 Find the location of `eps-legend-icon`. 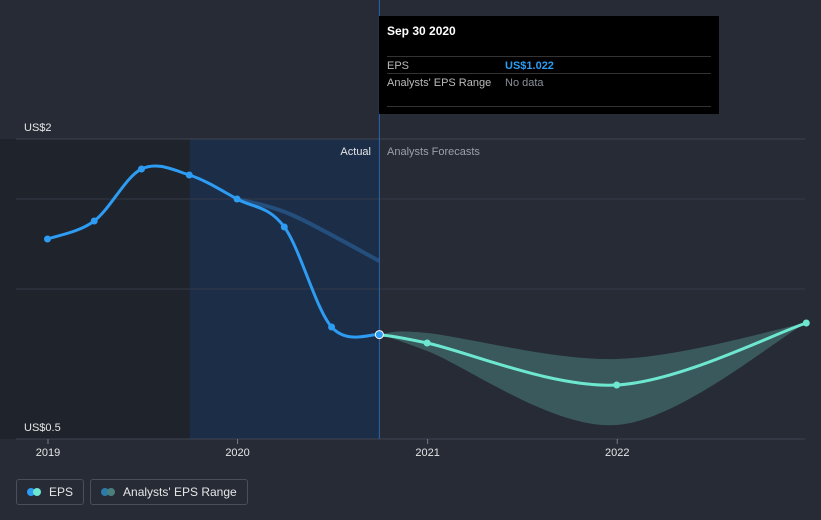

eps-legend-icon is located at coordinates (34, 492).